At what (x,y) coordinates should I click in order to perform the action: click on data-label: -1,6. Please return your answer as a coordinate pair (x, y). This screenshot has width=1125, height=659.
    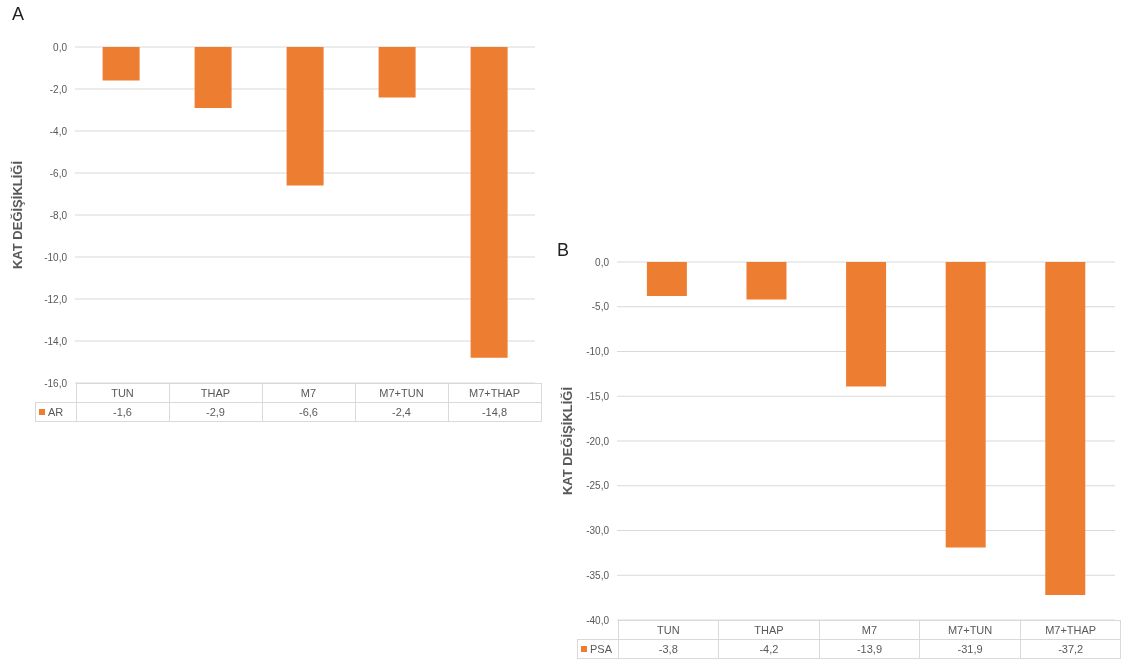
    Looking at the image, I should click on (122, 412).